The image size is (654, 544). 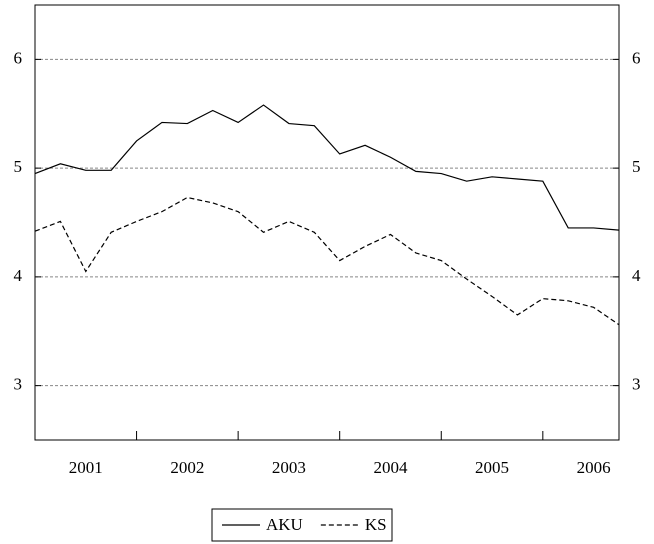 I want to click on legend: AKU KS, so click(x=302, y=525).